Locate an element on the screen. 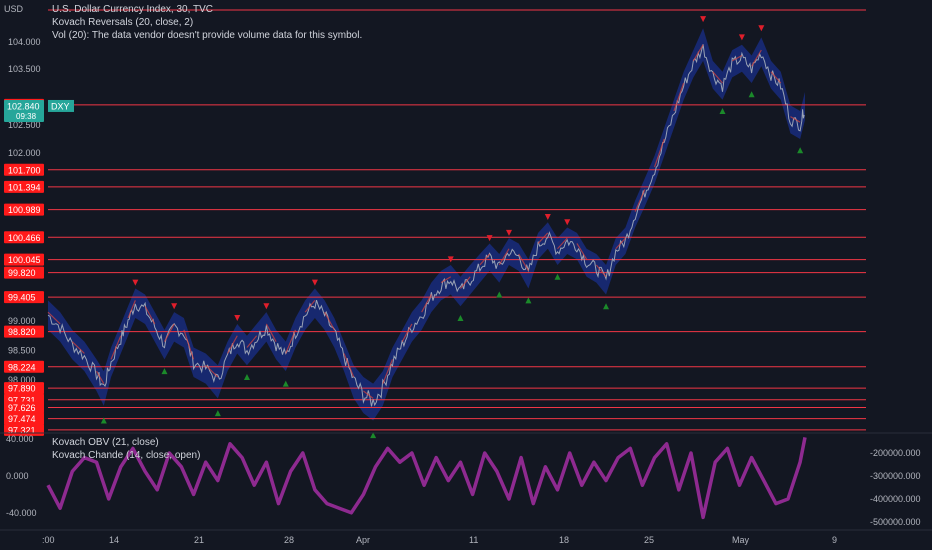 The image size is (932, 550). level-badge-label: 98.820 is located at coordinates (22, 332).